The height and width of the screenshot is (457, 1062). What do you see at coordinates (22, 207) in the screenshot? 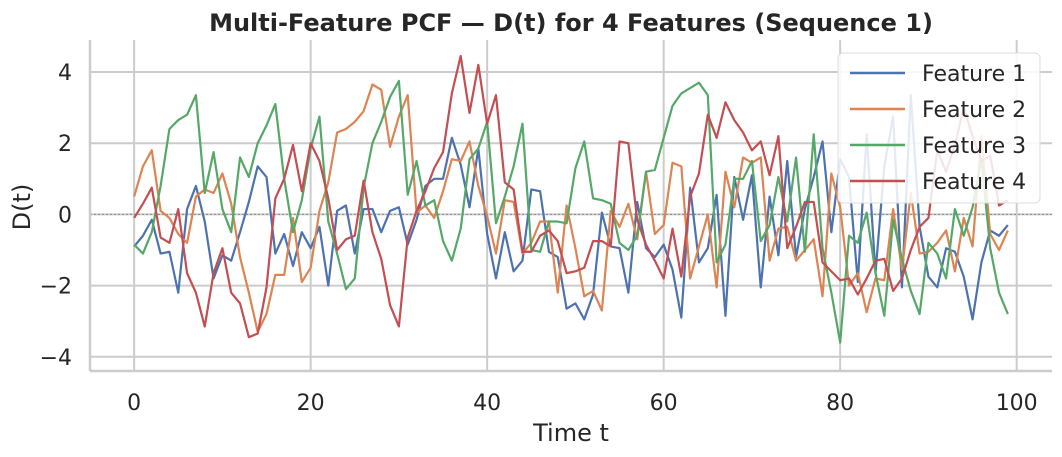
I see `y-axis-label: D(t)` at bounding box center [22, 207].